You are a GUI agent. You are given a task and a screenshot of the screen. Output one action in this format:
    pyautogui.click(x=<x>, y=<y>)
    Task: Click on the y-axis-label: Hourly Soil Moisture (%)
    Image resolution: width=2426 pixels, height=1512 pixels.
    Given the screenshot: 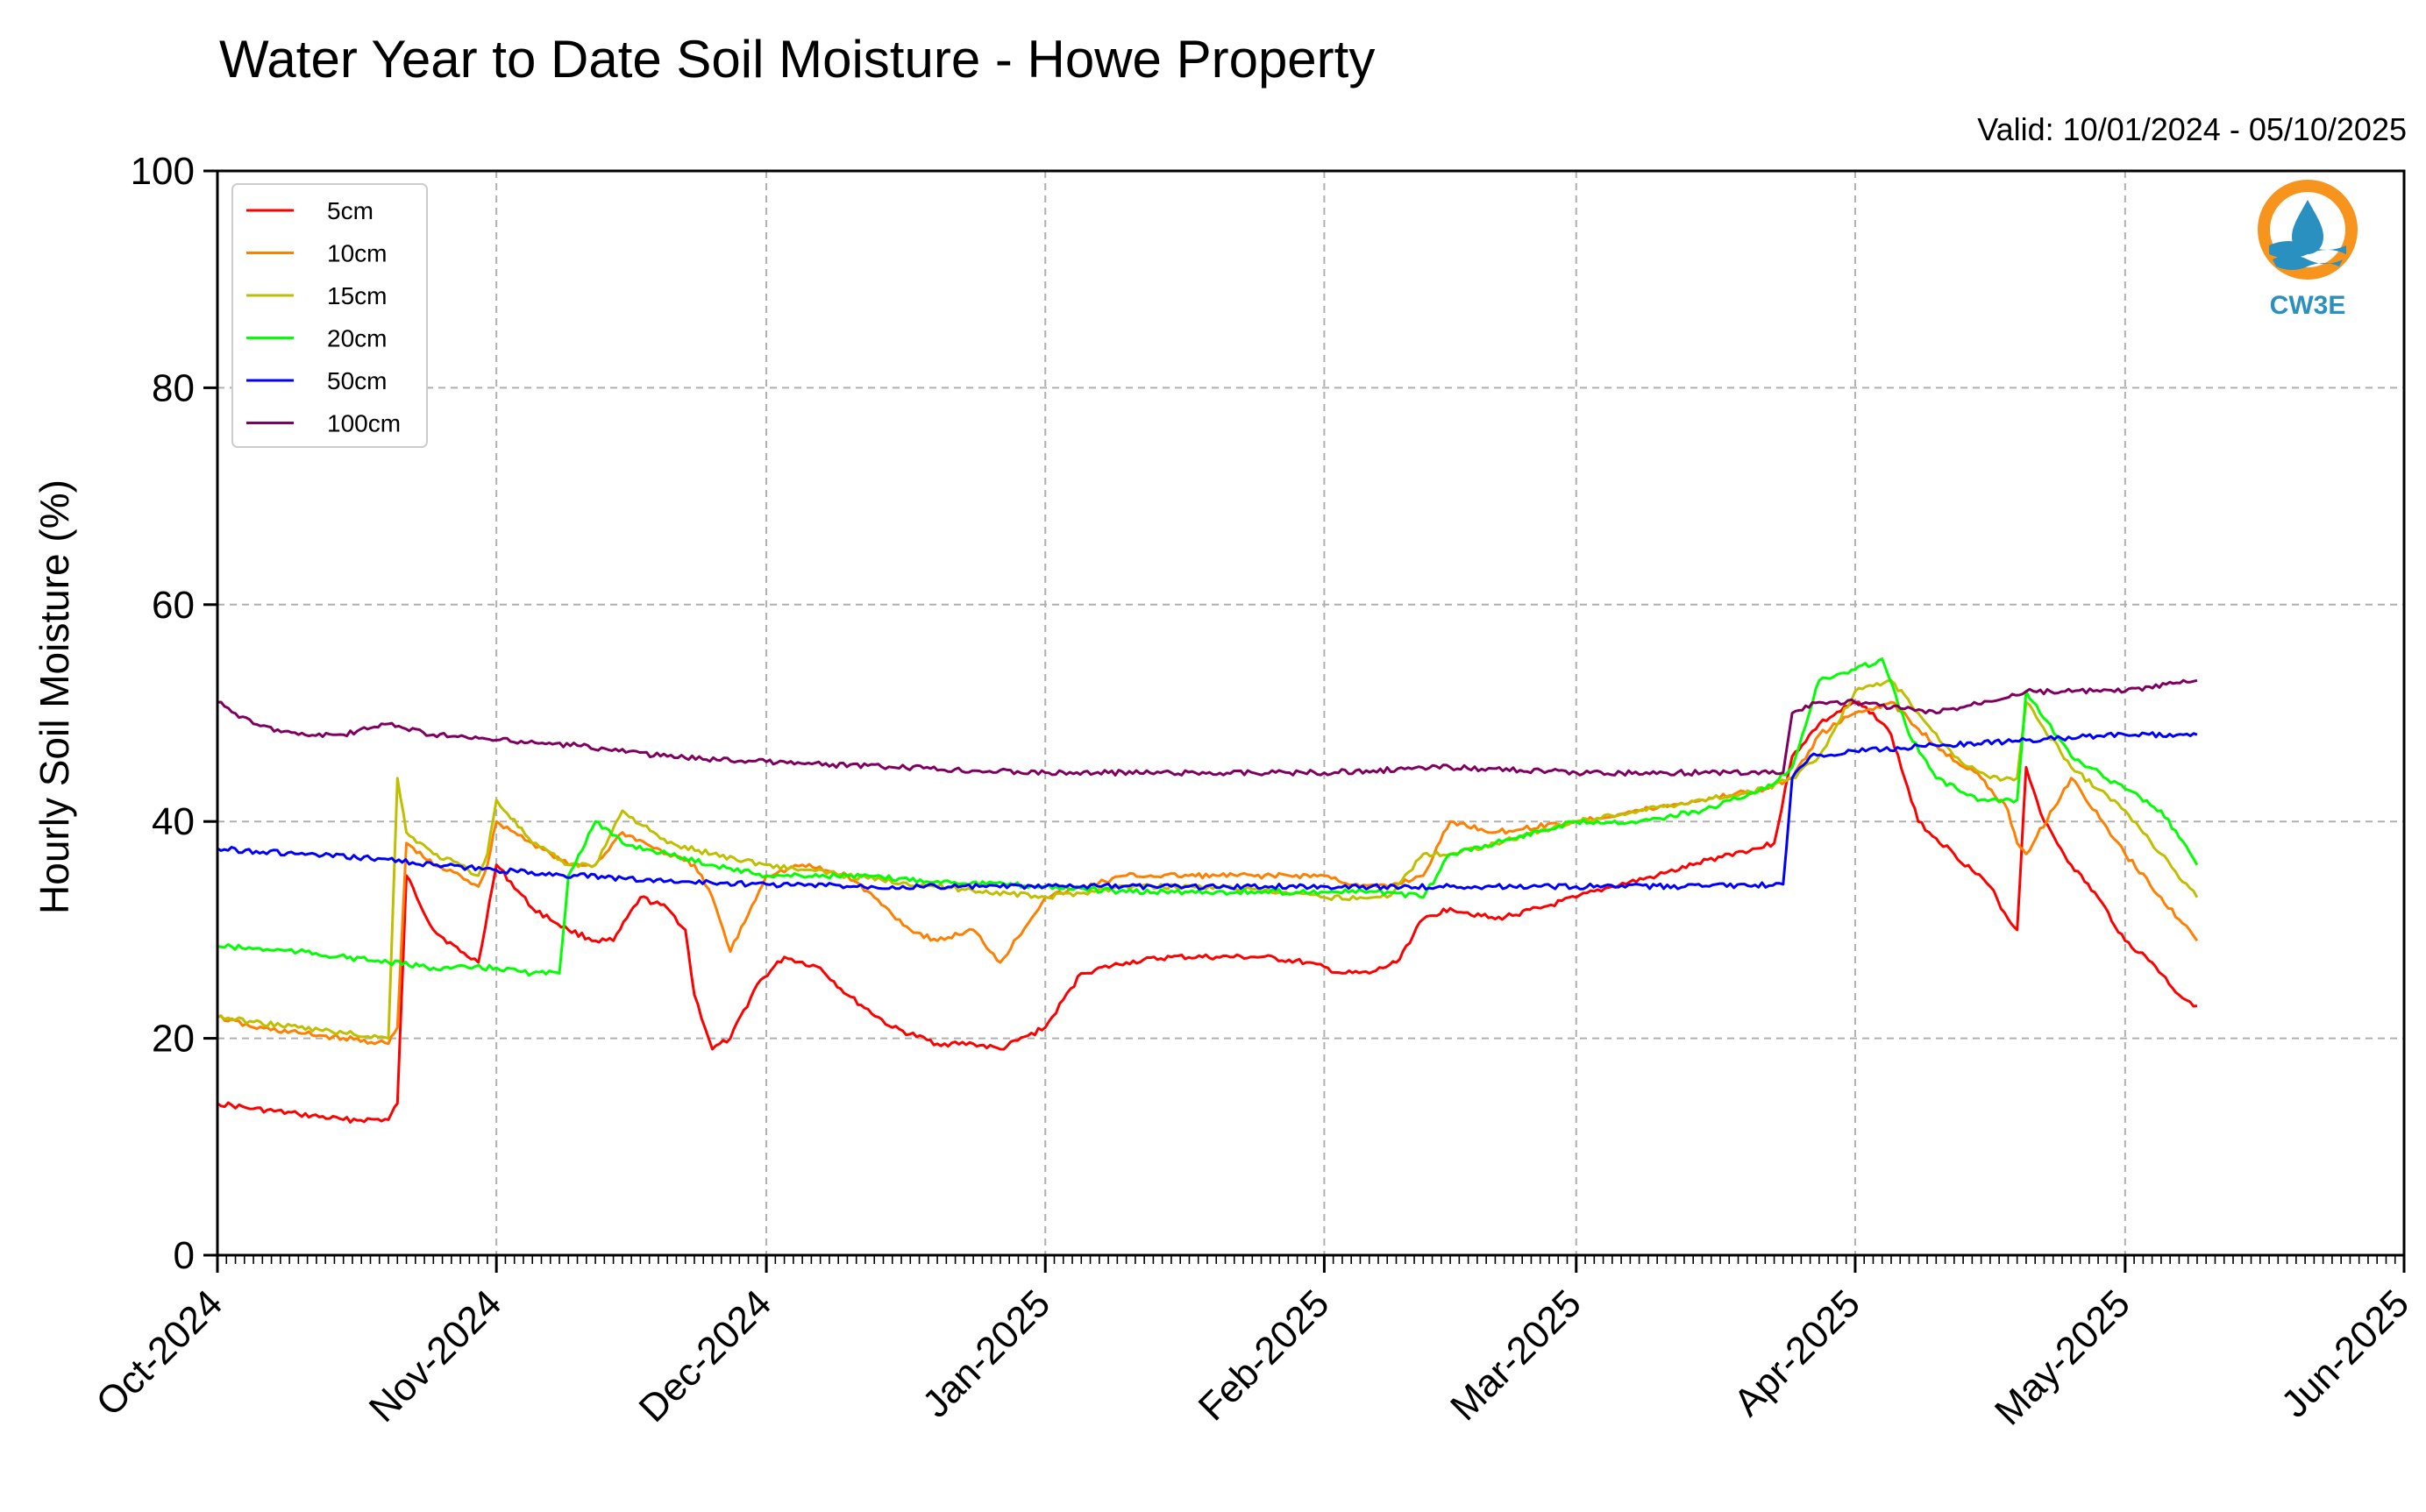 What is the action you would take?
    pyautogui.click(x=54, y=696)
    